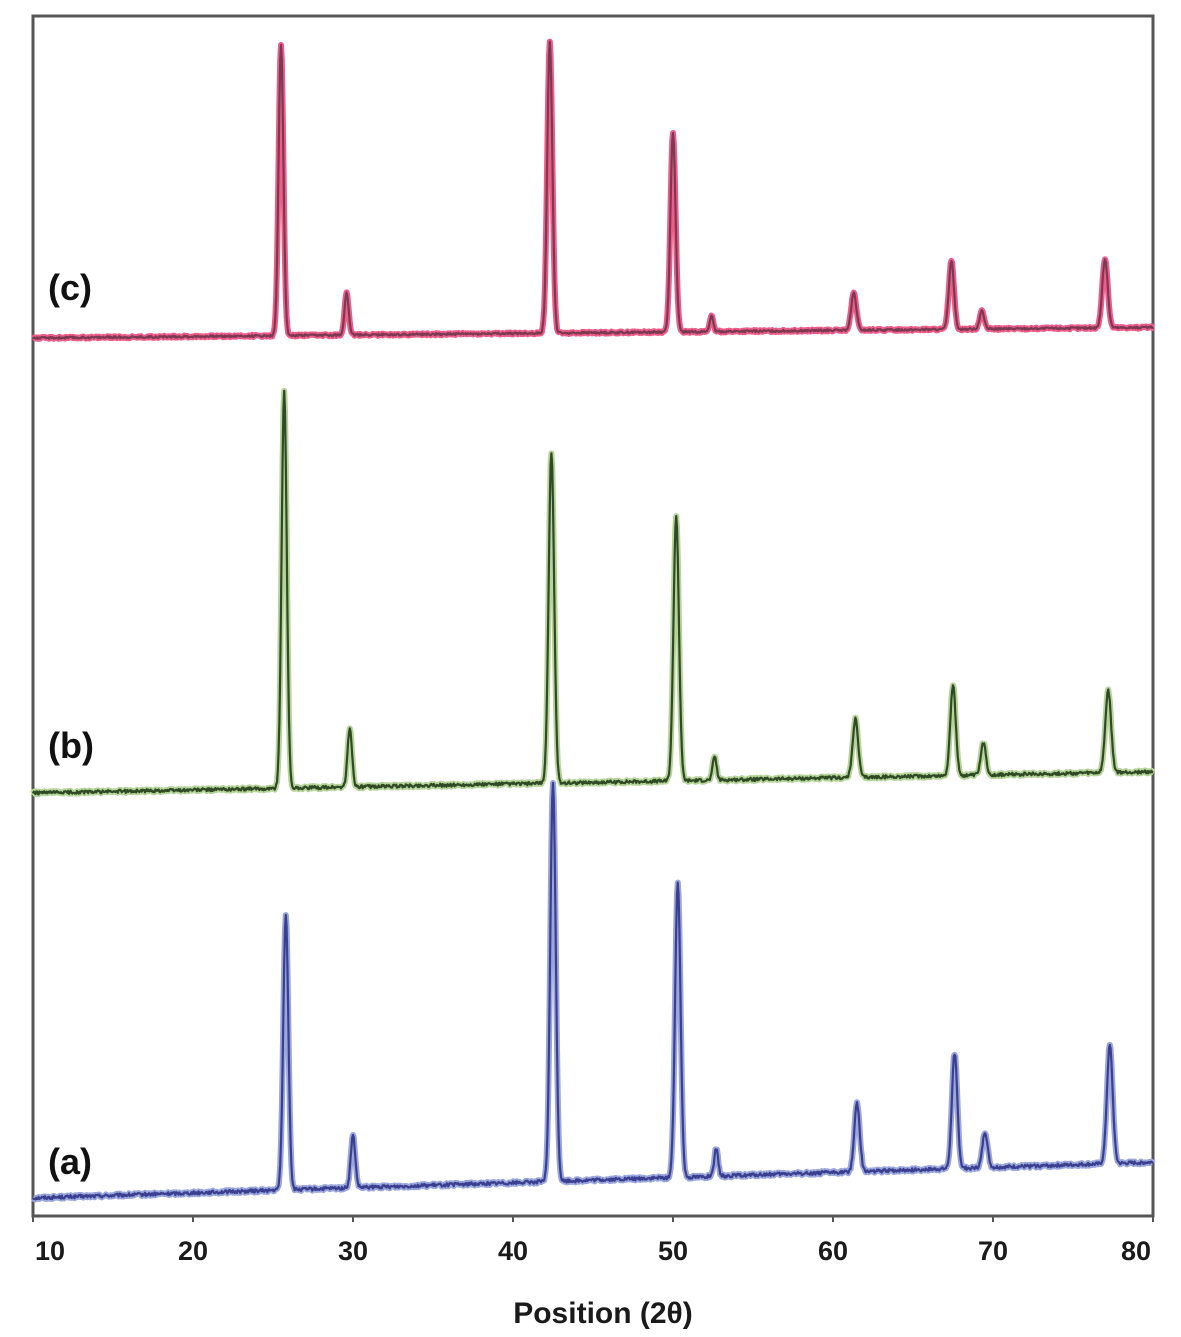 This screenshot has width=1181, height=1337. I want to click on series-label-a: (a), so click(70, 1161).